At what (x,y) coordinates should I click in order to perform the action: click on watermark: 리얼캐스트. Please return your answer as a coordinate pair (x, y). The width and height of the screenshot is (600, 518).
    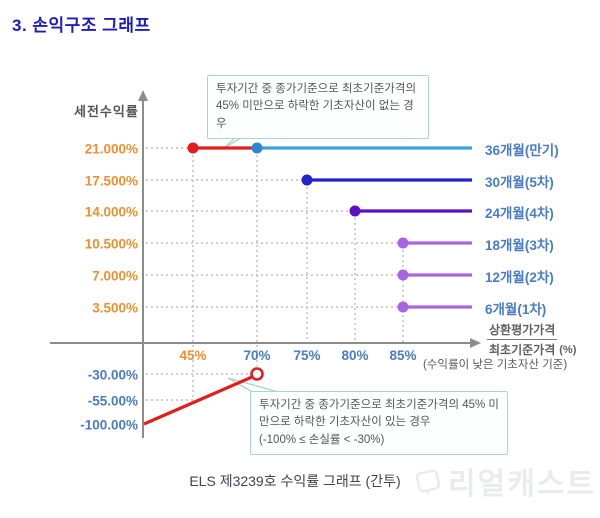
    Looking at the image, I should click on (504, 481).